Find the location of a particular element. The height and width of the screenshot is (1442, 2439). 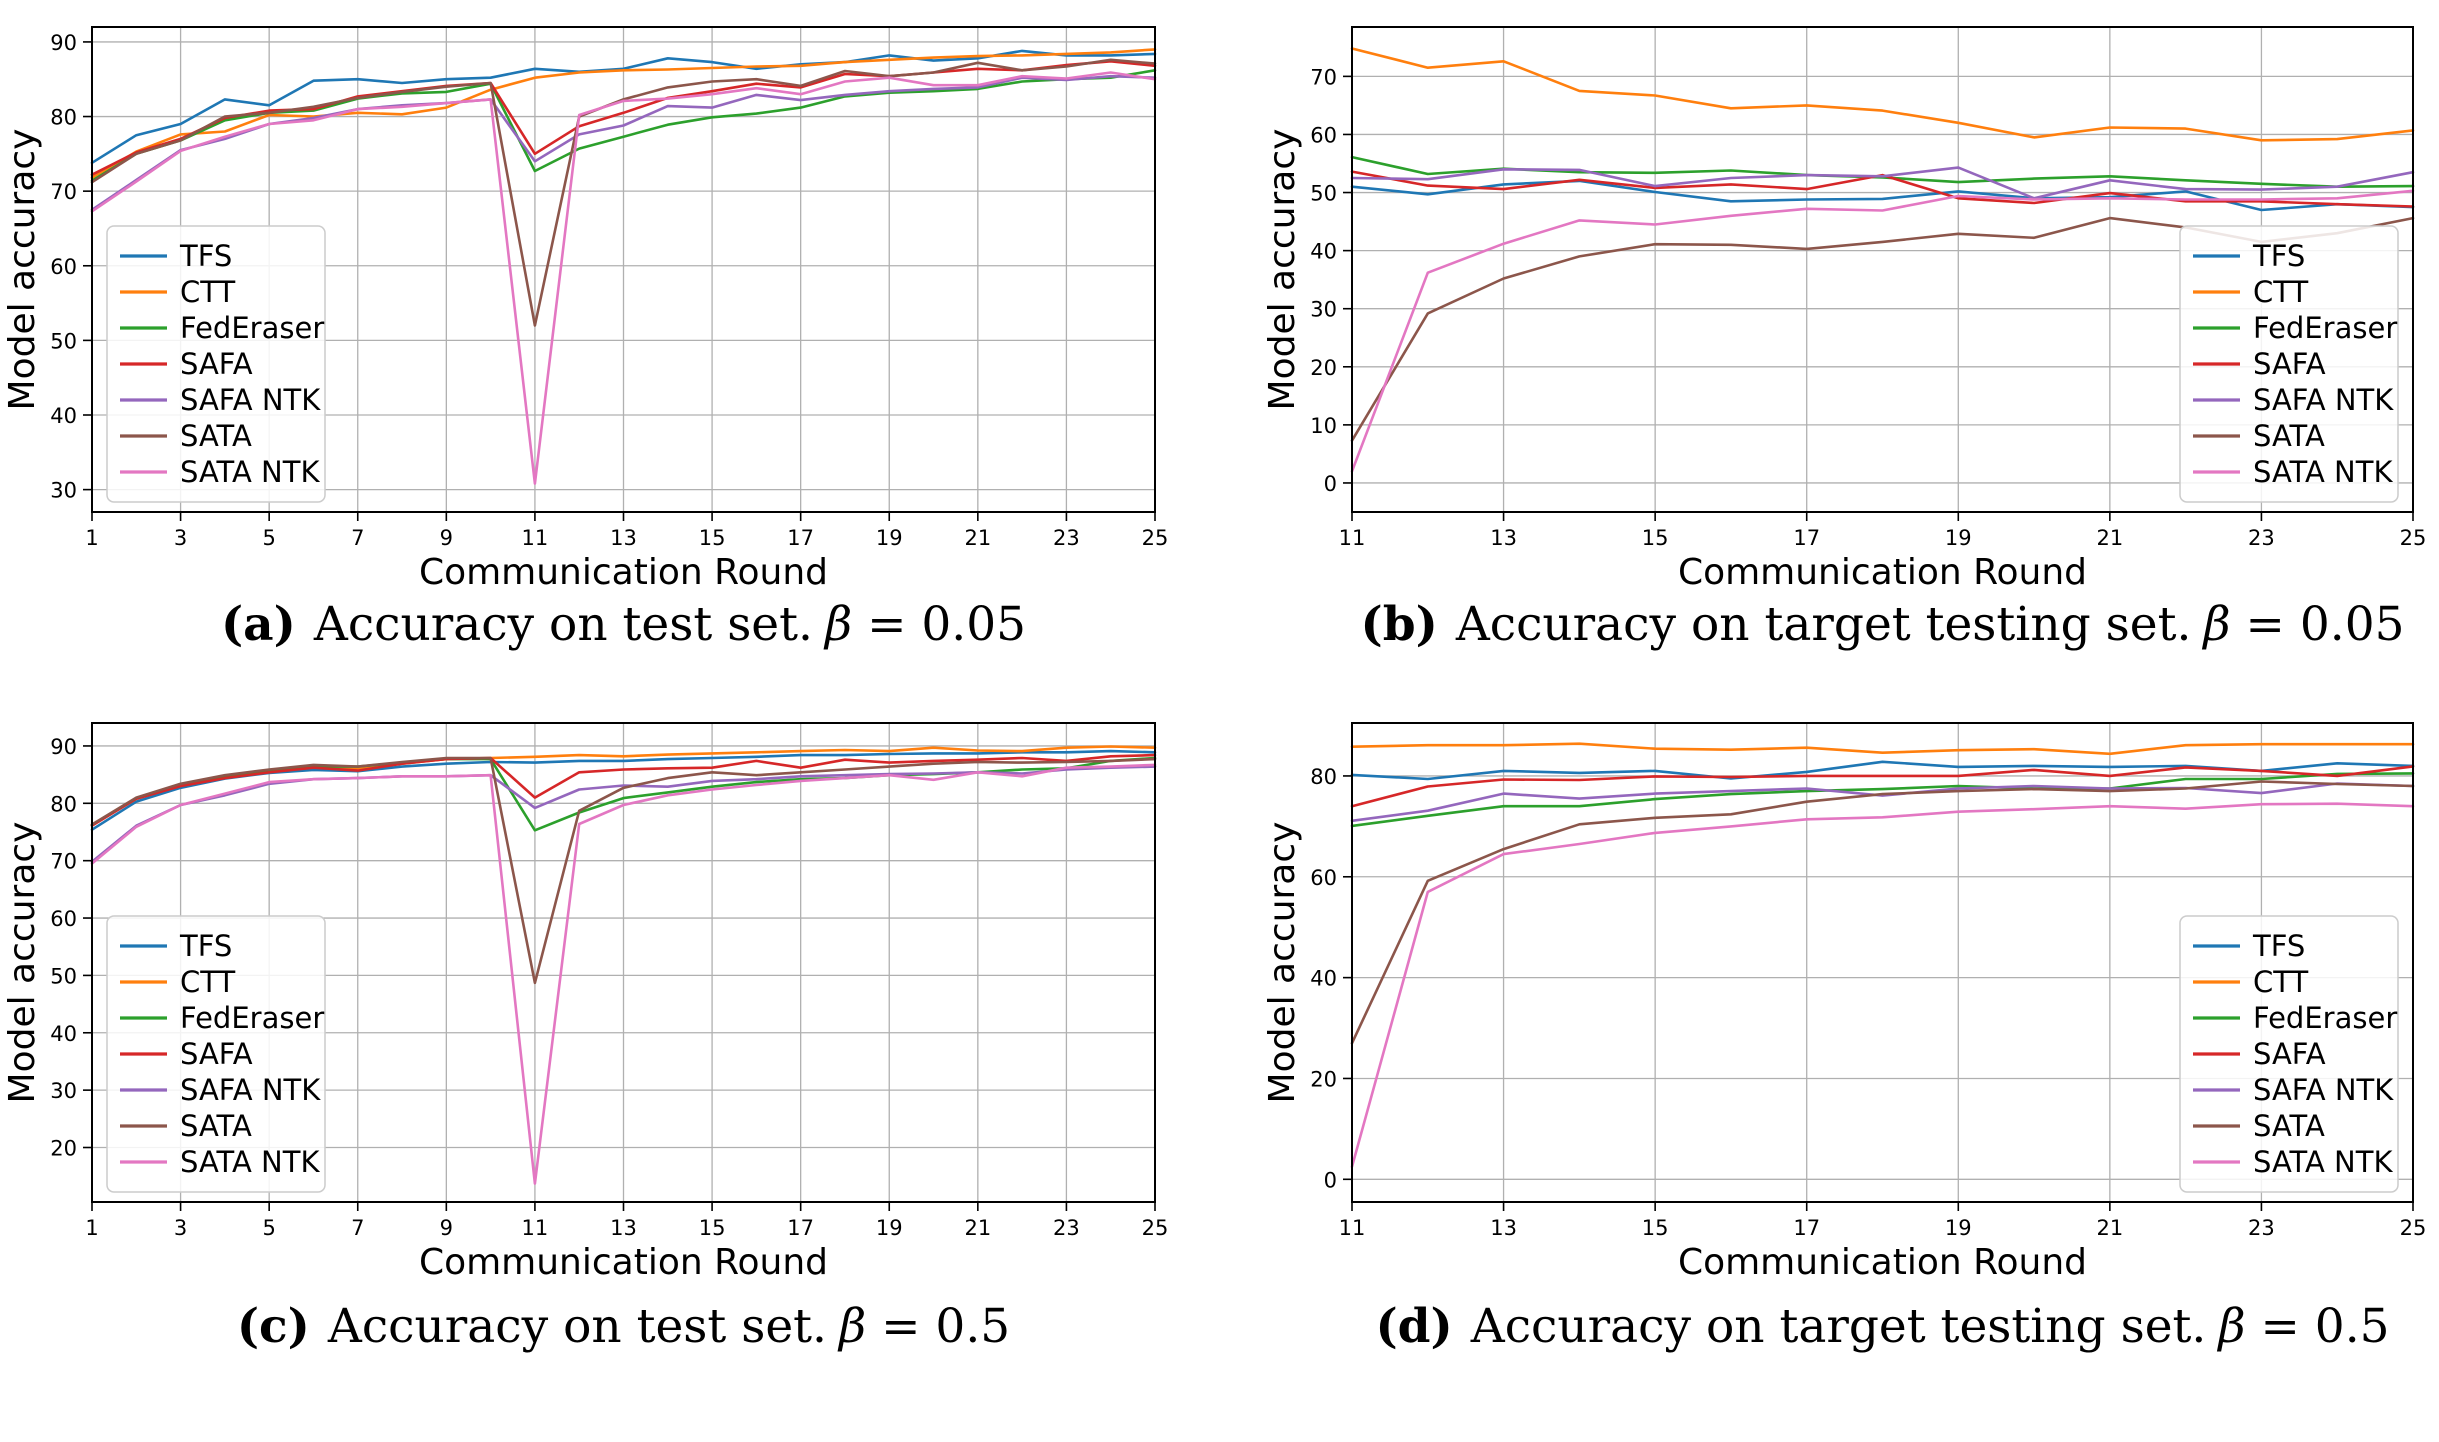

svg-text: 80 is located at coordinates (63, 118).